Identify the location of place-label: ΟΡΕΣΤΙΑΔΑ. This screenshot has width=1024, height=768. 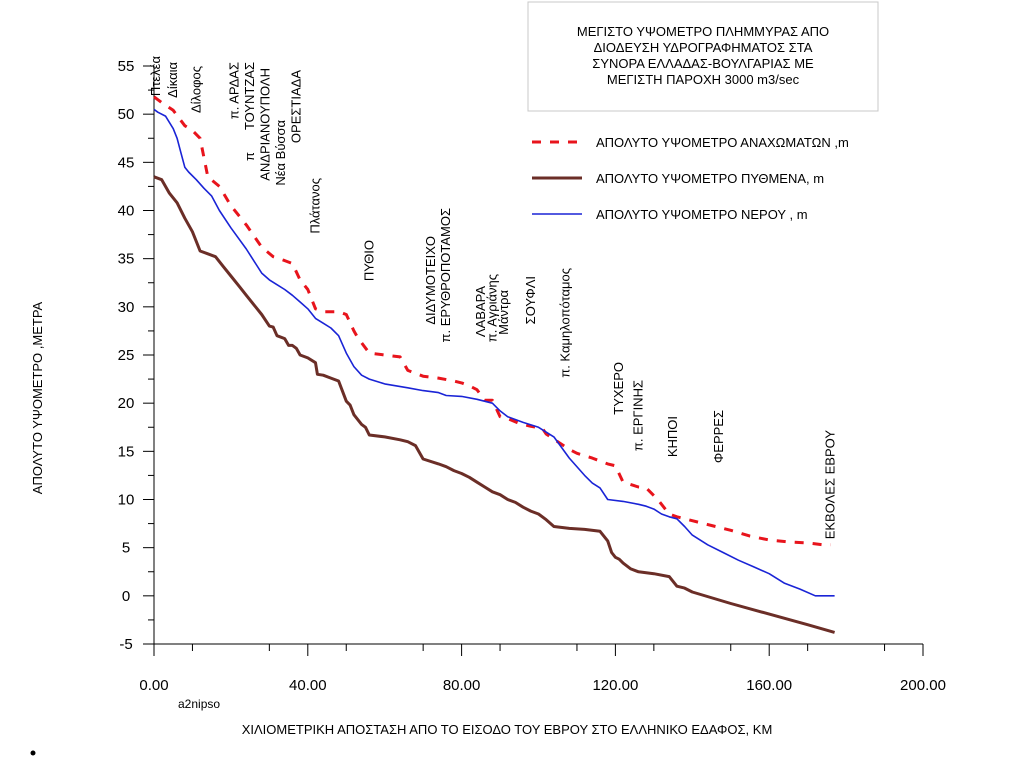
(295, 106).